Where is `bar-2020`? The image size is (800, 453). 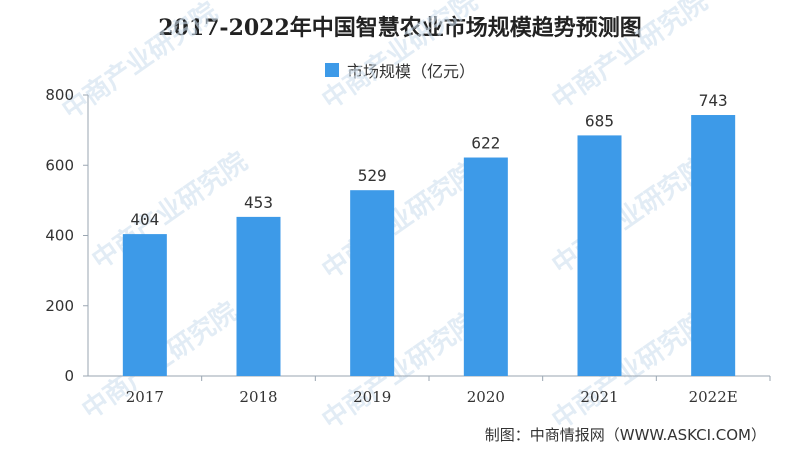 bar-2020 is located at coordinates (485, 266).